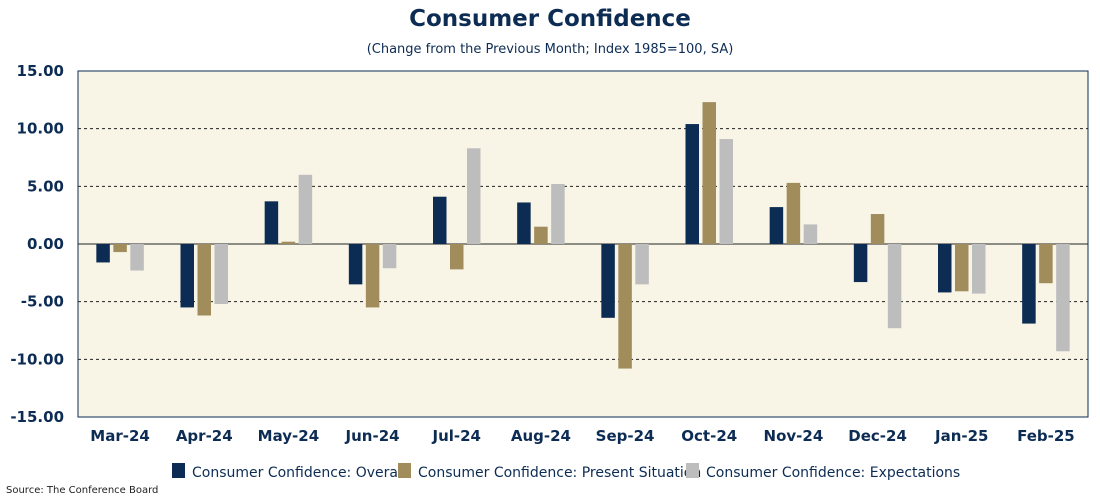  What do you see at coordinates (372, 436) in the screenshot?
I see `x-tick-label: Jun-24` at bounding box center [372, 436].